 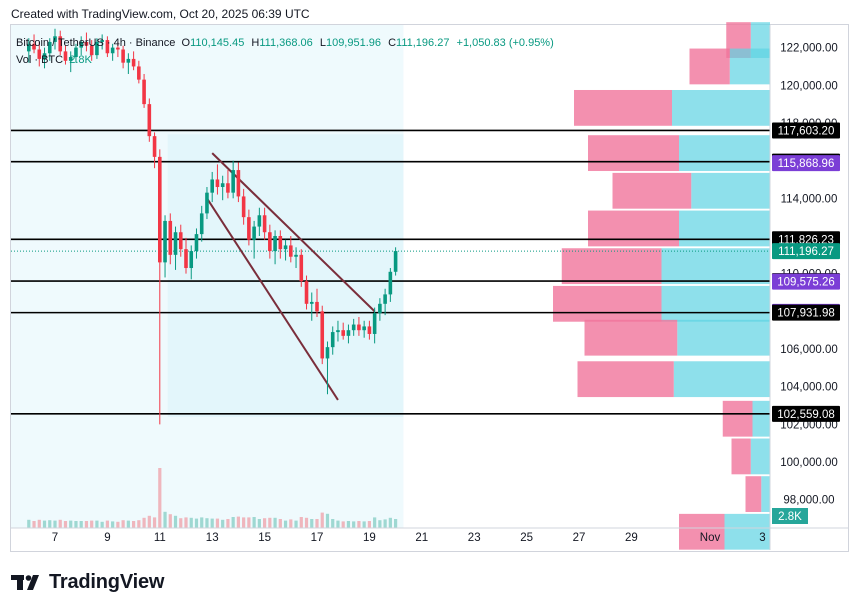 What do you see at coordinates (212, 538) in the screenshot?
I see `time-tick-label: 13` at bounding box center [212, 538].